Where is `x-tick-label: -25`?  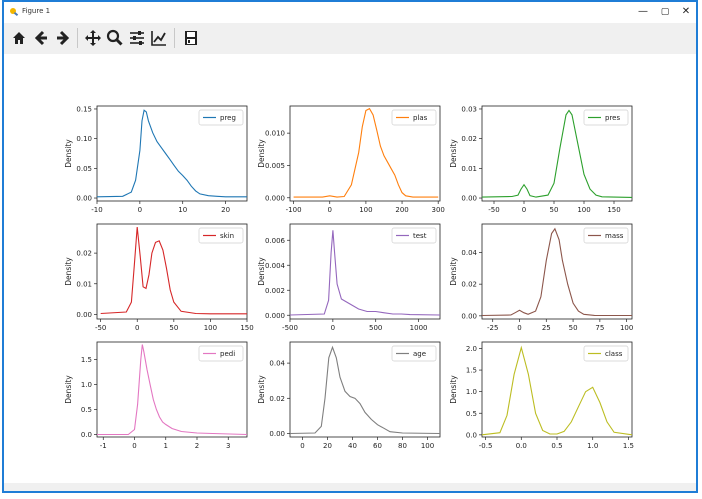
x-tick-label: -25 is located at coordinates (492, 328).